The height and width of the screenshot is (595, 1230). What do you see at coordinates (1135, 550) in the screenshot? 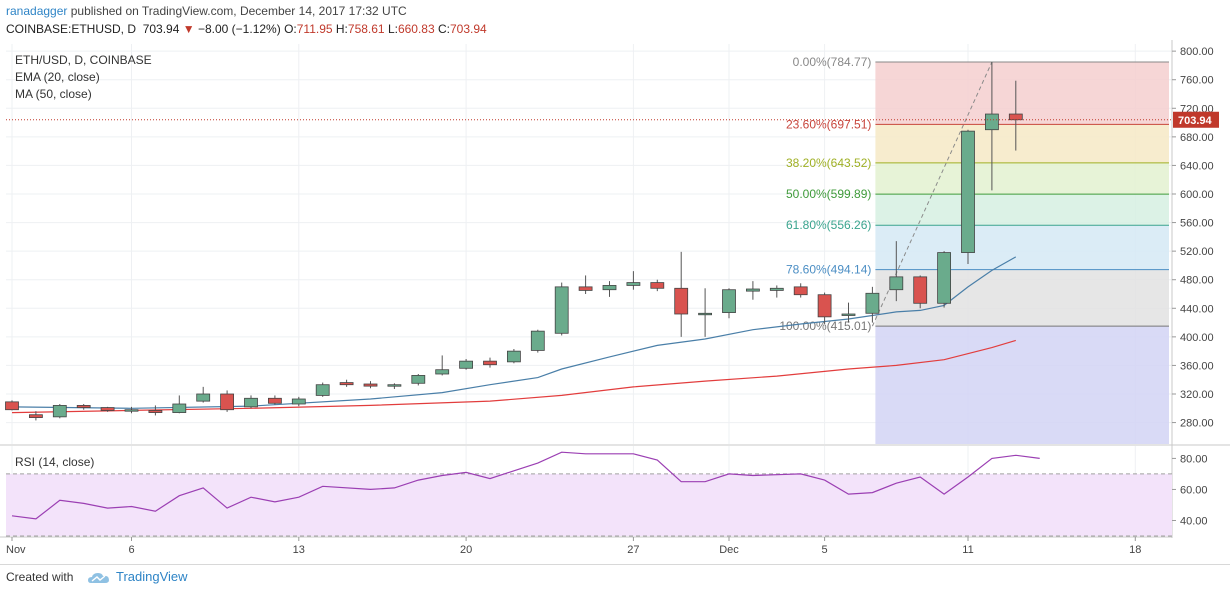
I see `time-tick-label: 18` at bounding box center [1135, 550].